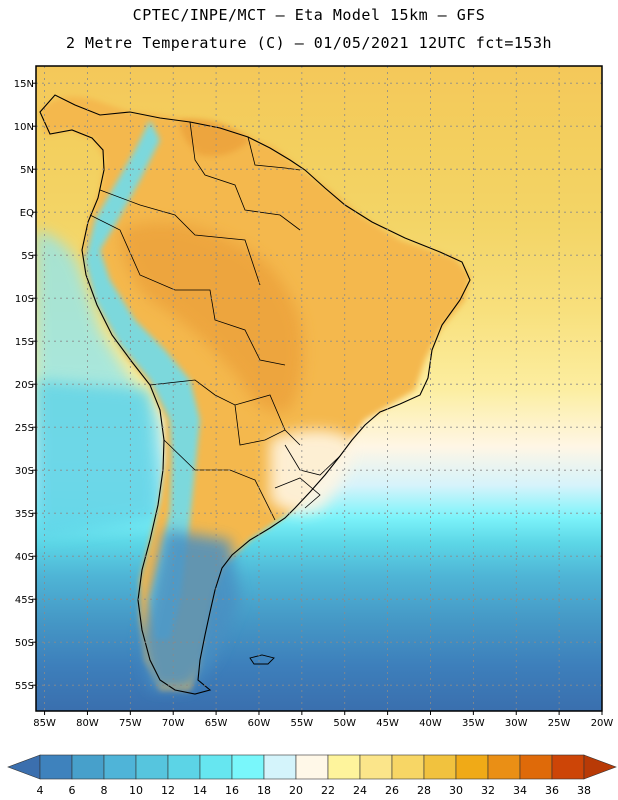  Describe the element at coordinates (456, 790) in the screenshot. I see `colorbar-label: 30` at that location.